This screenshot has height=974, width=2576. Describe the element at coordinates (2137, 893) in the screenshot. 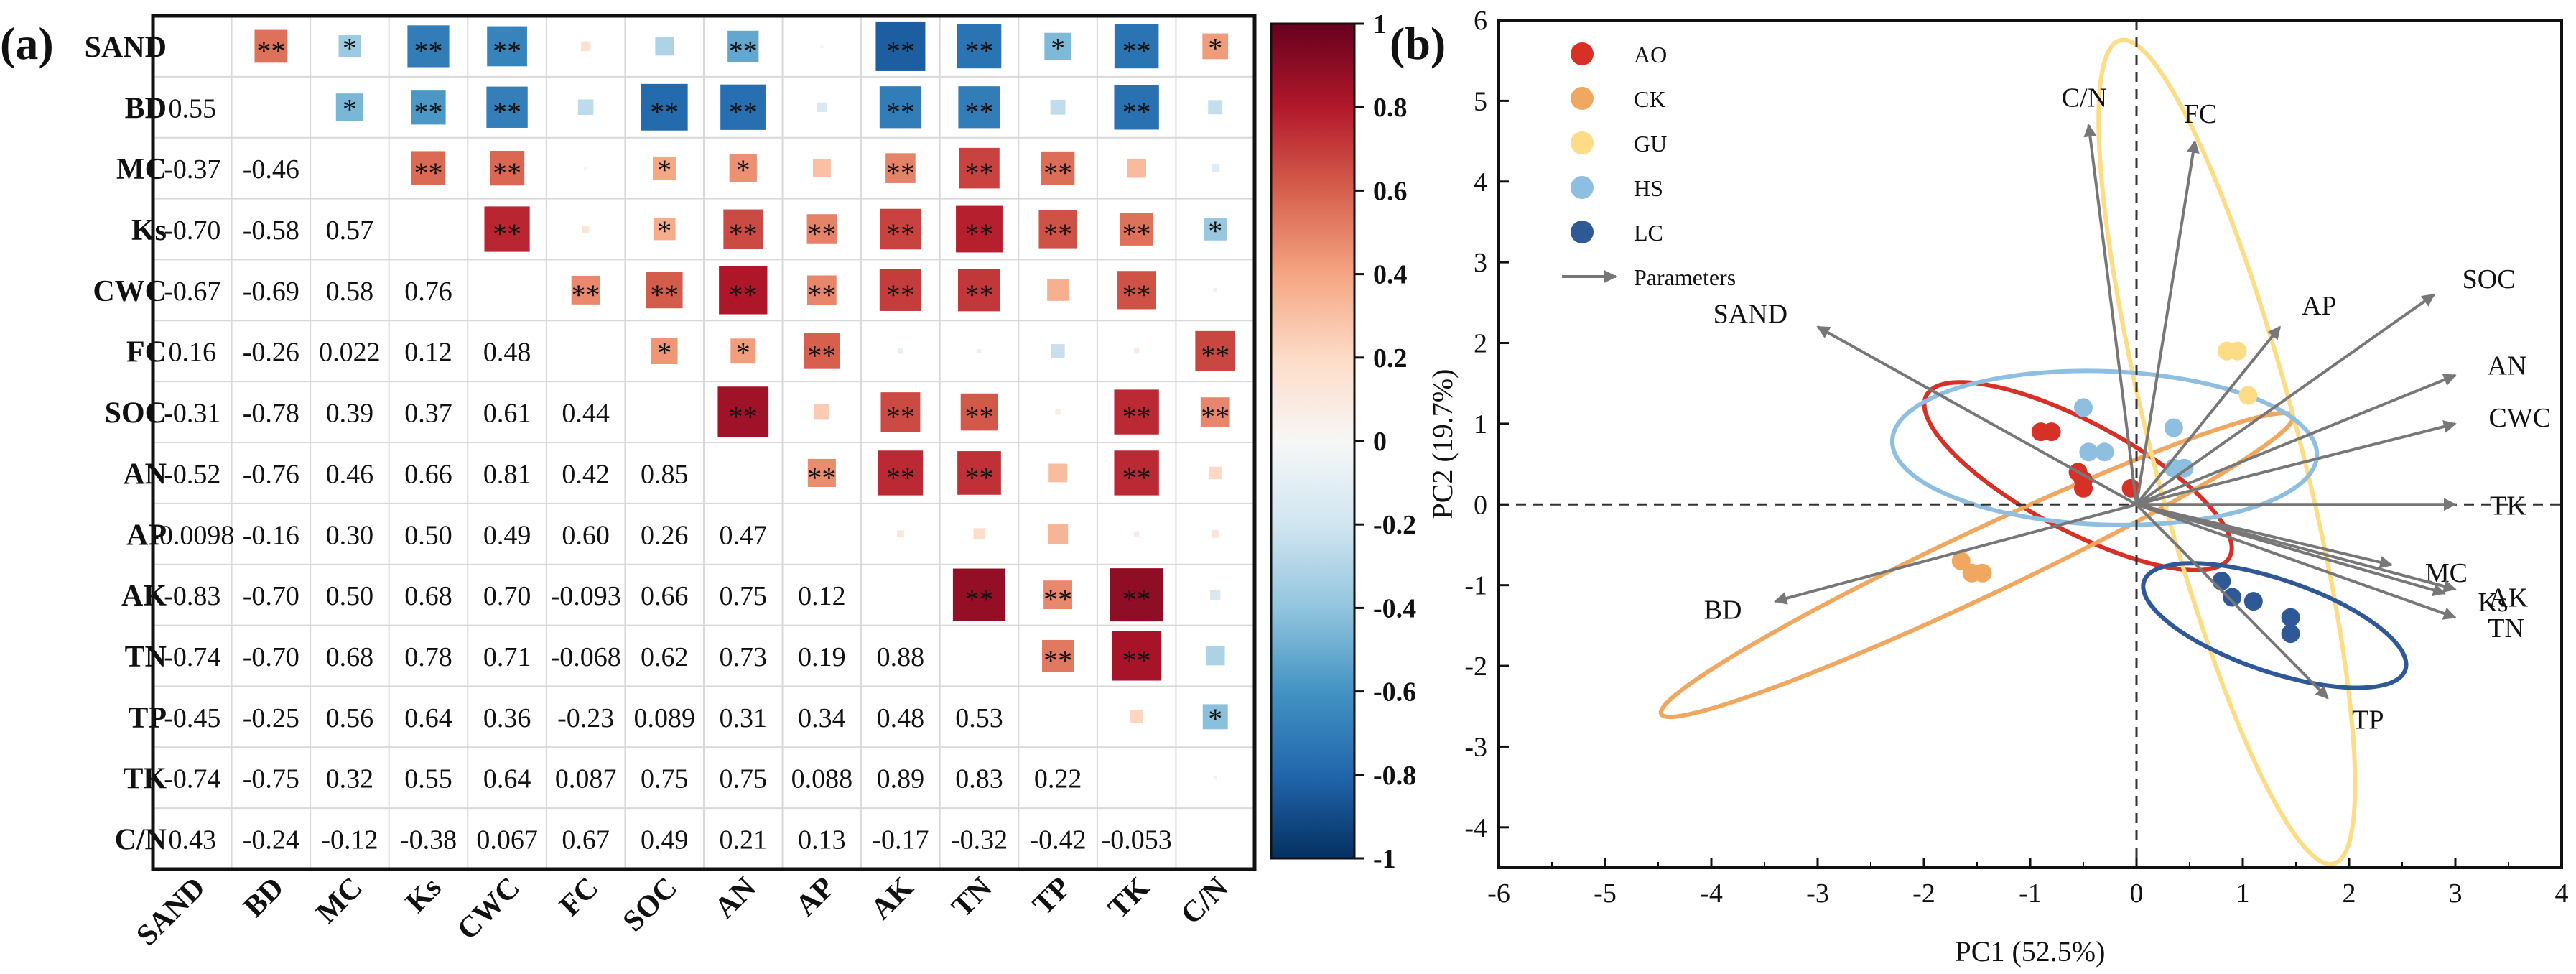

I see `x-tick-label: 0` at that location.